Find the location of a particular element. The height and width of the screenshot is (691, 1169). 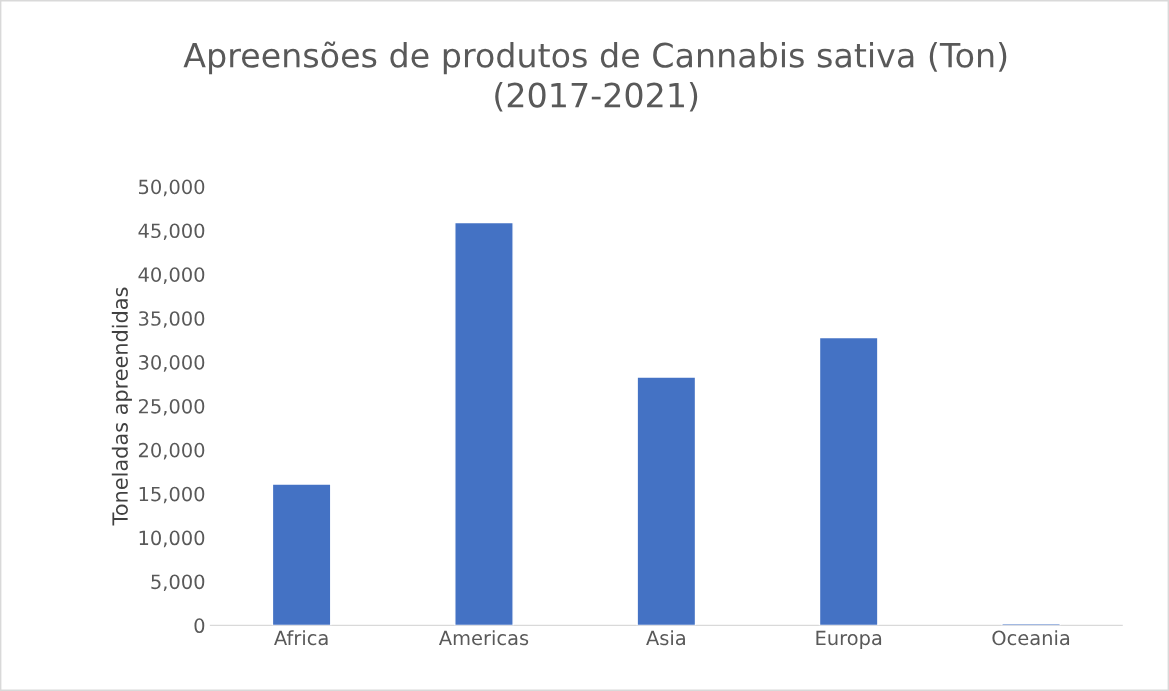

y-tick-label: 10,000 is located at coordinates (172, 539).